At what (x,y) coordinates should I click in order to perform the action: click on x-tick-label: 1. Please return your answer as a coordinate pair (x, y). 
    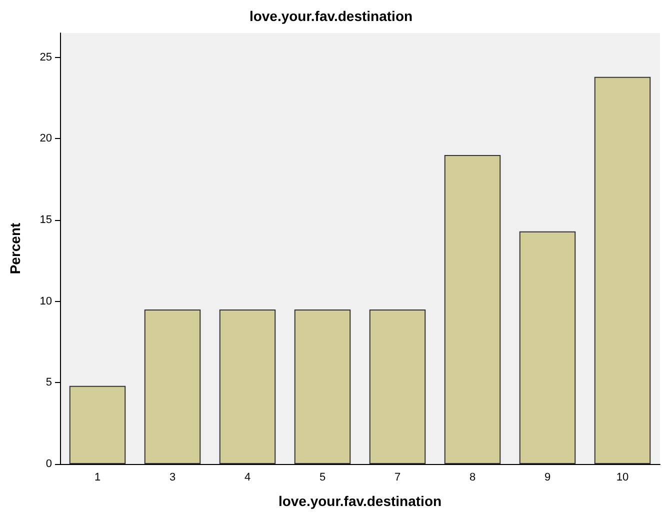
    Looking at the image, I should click on (97, 478).